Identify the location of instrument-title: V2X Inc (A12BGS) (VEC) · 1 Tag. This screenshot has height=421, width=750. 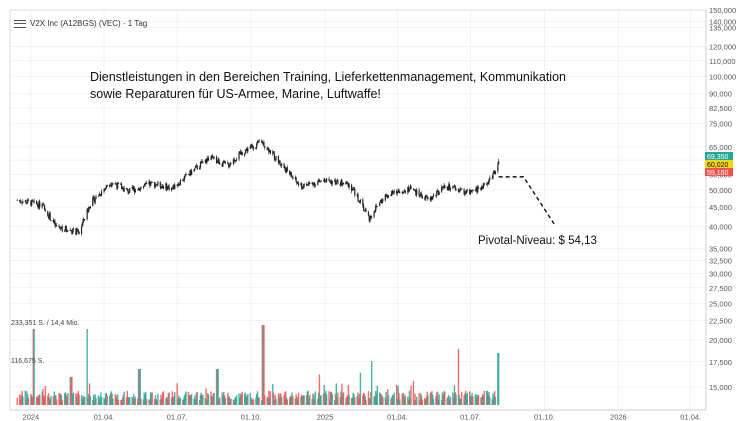
(89, 23).